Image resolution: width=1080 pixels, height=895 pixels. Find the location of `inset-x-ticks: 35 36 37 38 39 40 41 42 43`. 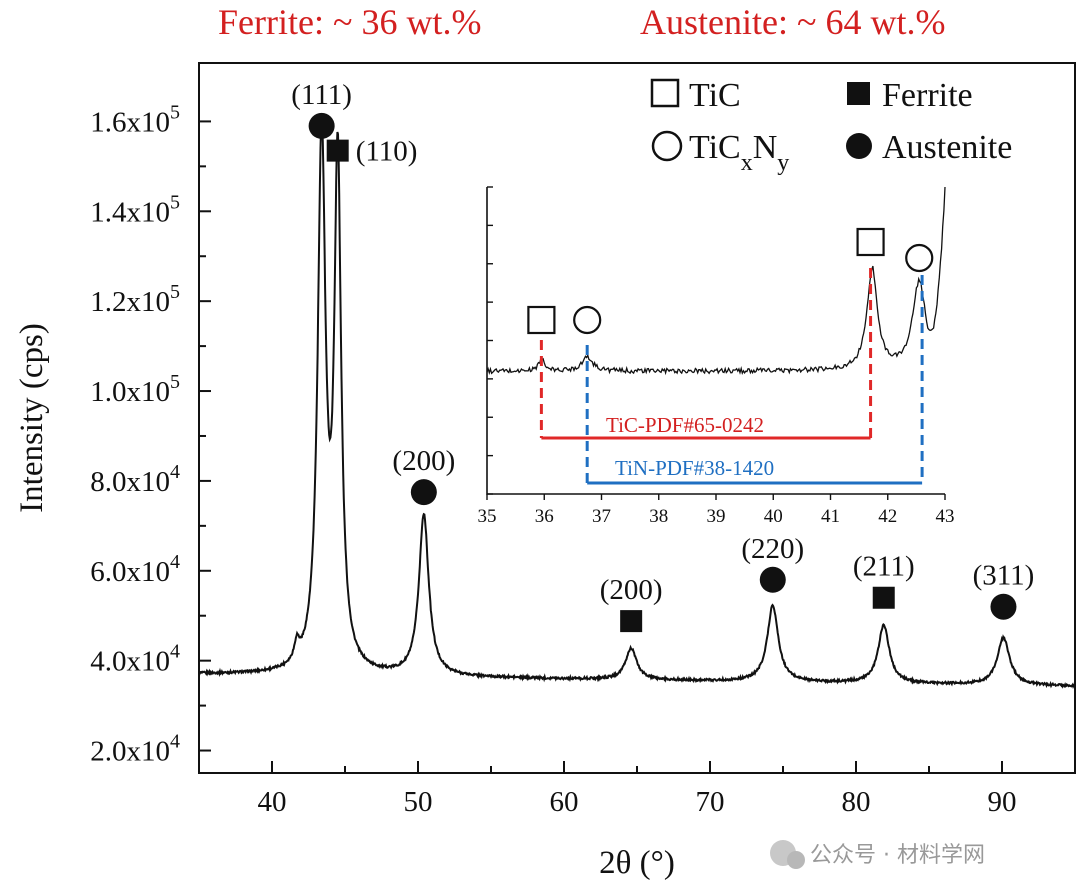

inset-x-ticks: 35 36 37 38 39 40 41 42 43 is located at coordinates (716, 510).